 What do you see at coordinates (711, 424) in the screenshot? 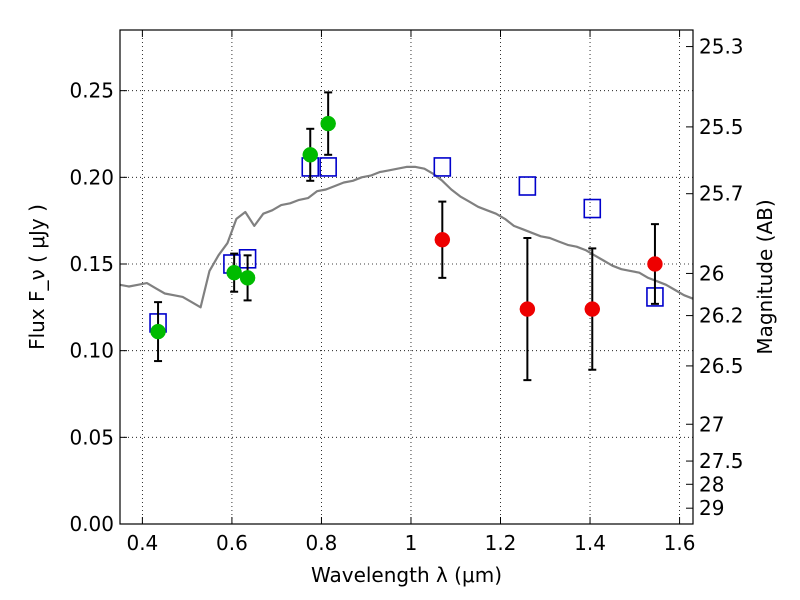
I see `mag-tick-label: 27` at bounding box center [711, 424].